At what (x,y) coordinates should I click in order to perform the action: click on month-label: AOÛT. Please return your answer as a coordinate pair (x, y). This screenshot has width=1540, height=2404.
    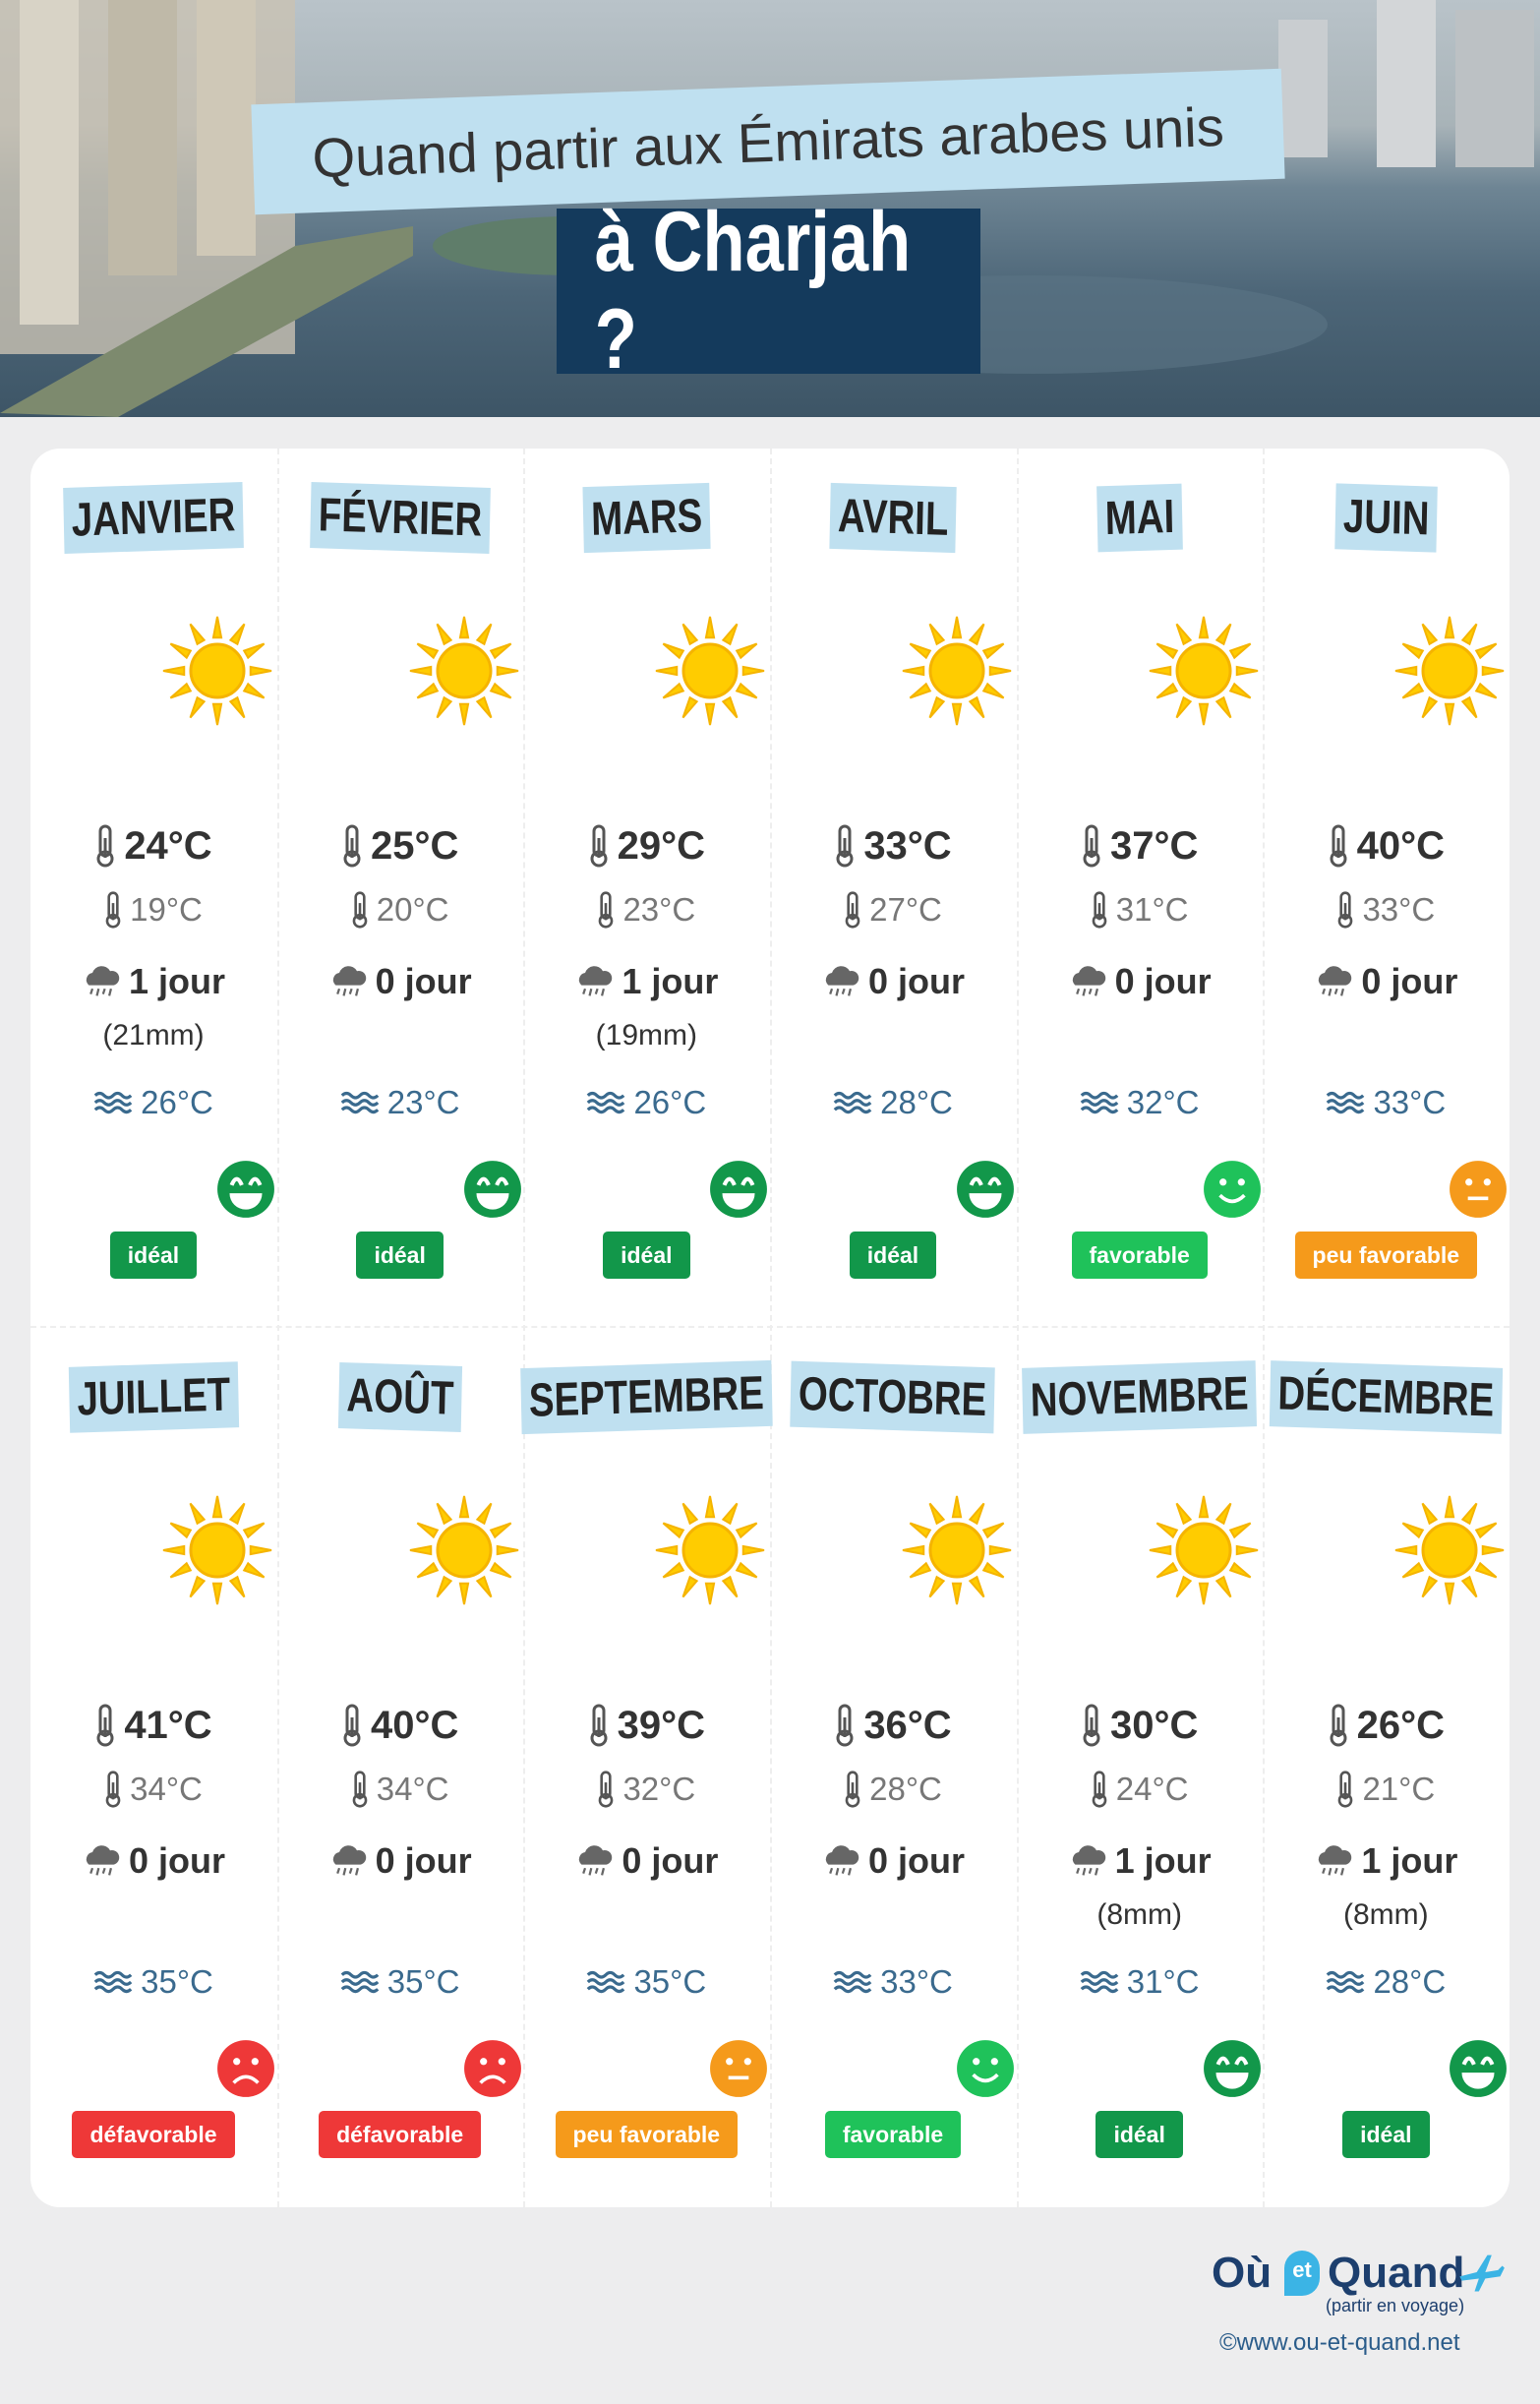
    Looking at the image, I should click on (400, 1396).